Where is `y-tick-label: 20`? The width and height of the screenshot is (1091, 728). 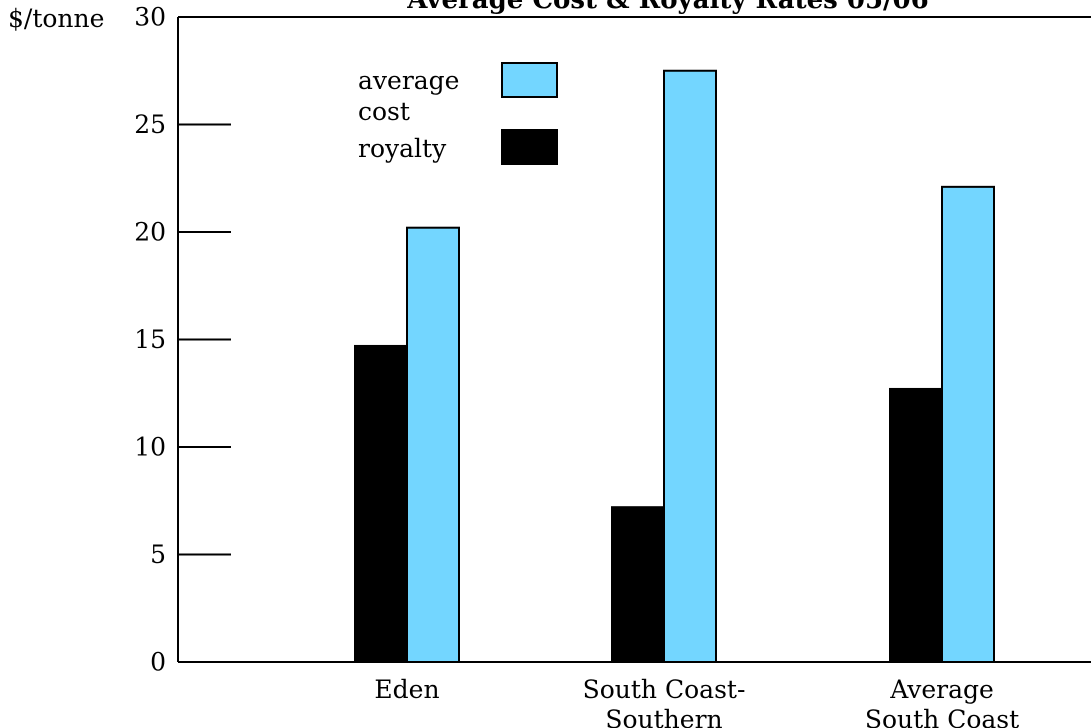
y-tick-label: 20 is located at coordinates (150, 232).